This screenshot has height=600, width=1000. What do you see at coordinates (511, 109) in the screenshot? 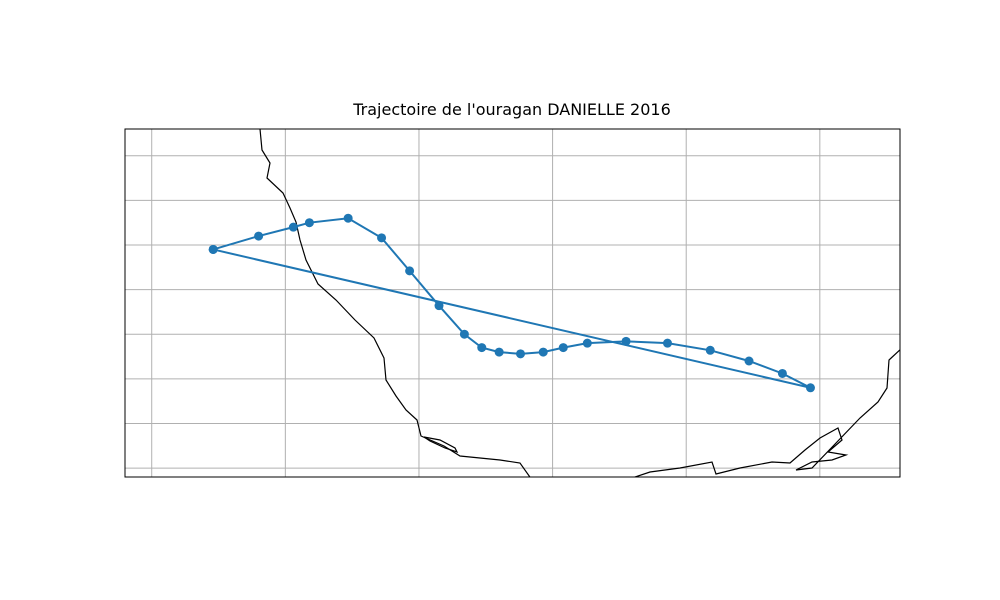
I see `map-title: Trajectoire de l'ouragan DANIELLE 2016` at bounding box center [511, 109].